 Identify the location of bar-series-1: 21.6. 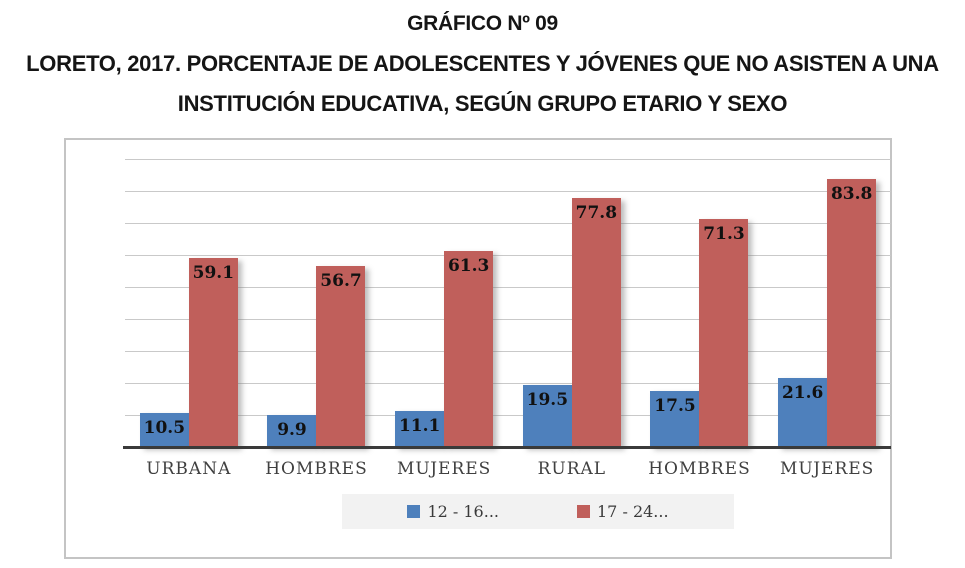
(803, 412).